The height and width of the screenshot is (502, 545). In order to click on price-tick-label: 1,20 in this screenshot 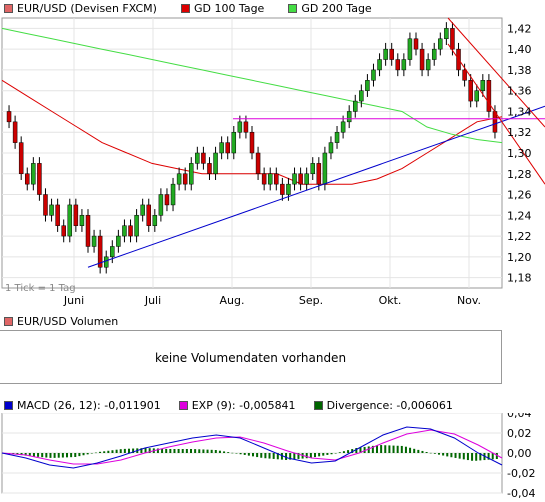, I will do `click(519, 257)`.